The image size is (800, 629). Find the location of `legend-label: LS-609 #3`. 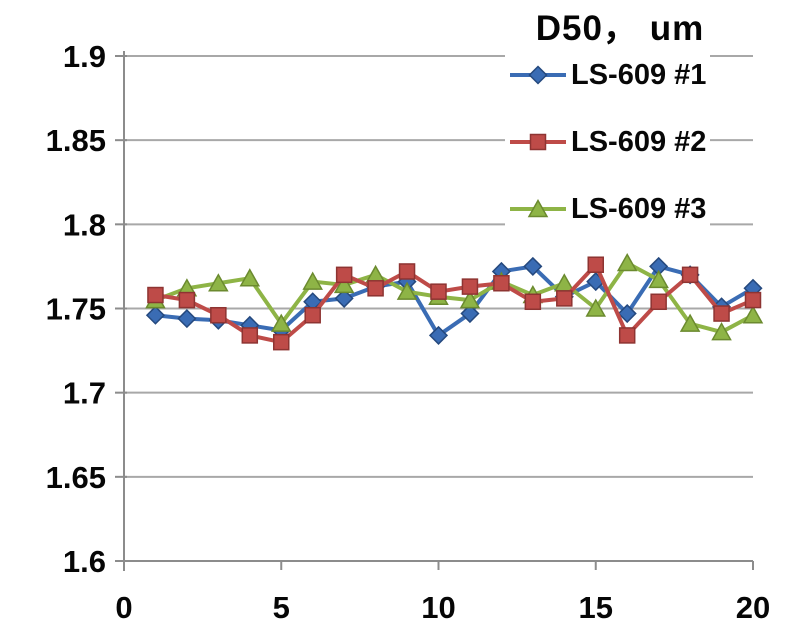

legend-label: LS-609 #3 is located at coordinates (639, 208).